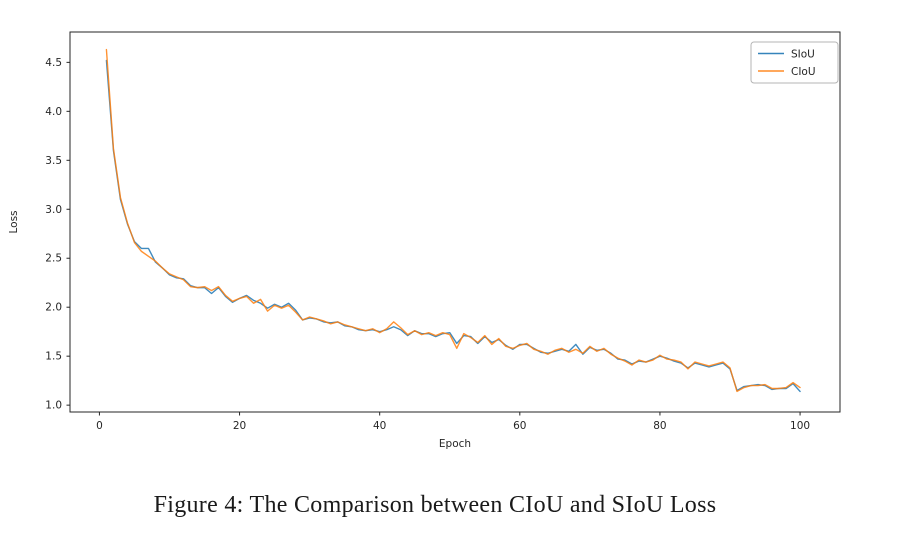 The width and height of the screenshot is (921, 545). What do you see at coordinates (379, 426) in the screenshot?
I see `x-tick-label: 40` at bounding box center [379, 426].